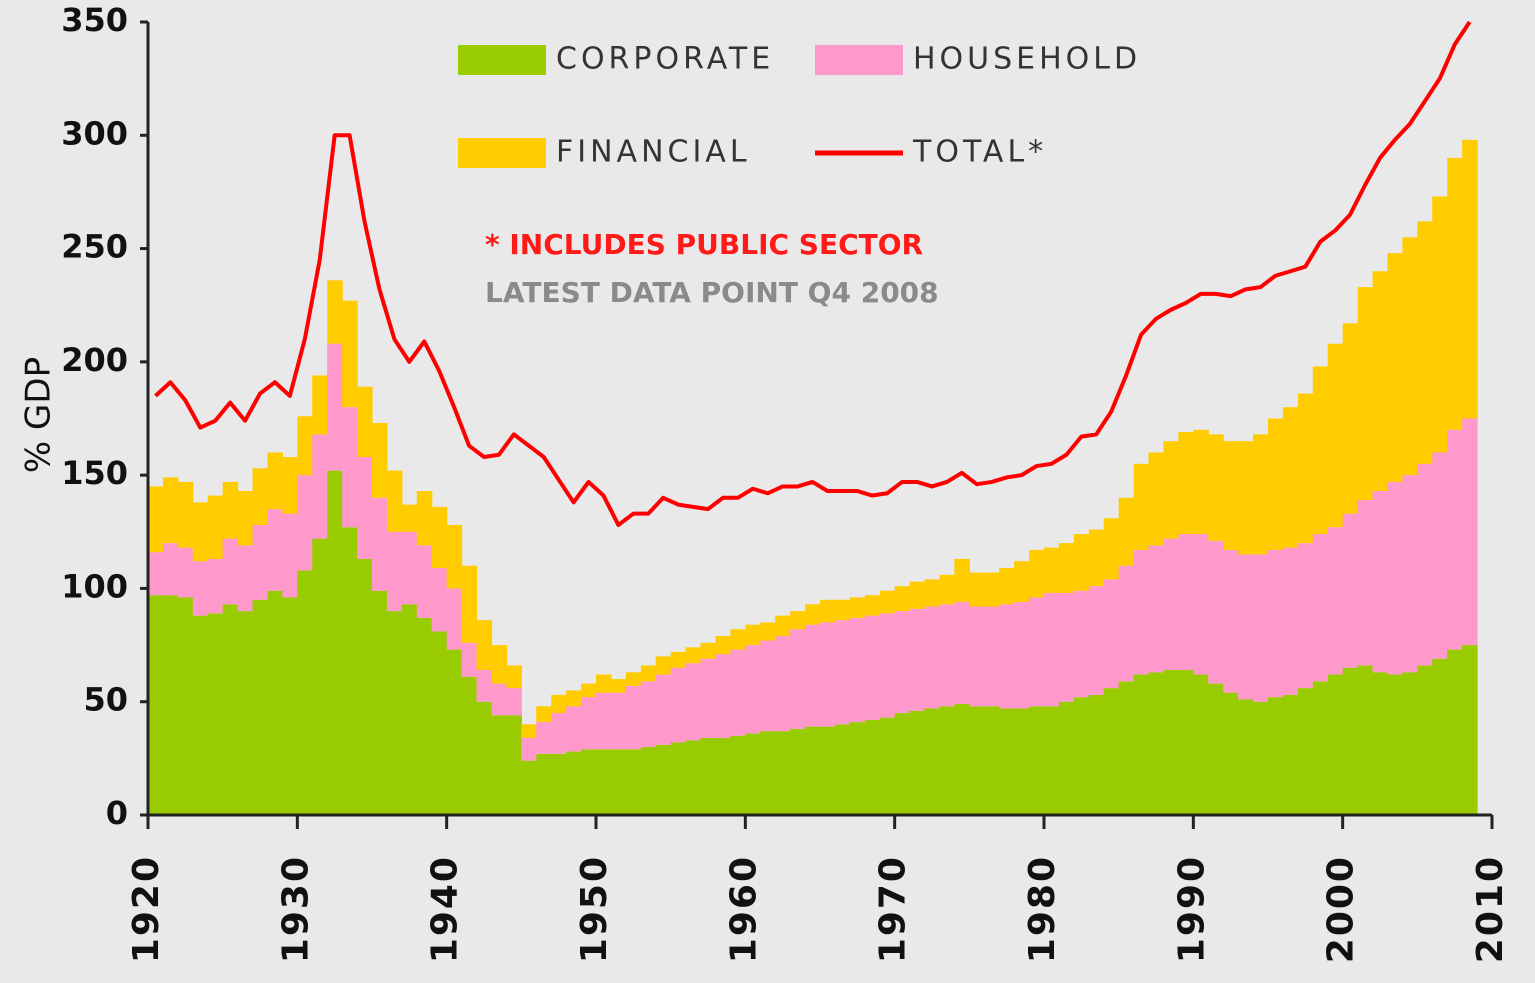 Image resolution: width=1535 pixels, height=983 pixels. Describe the element at coordinates (117, 813) in the screenshot. I see `y-tick-label: 0` at that location.